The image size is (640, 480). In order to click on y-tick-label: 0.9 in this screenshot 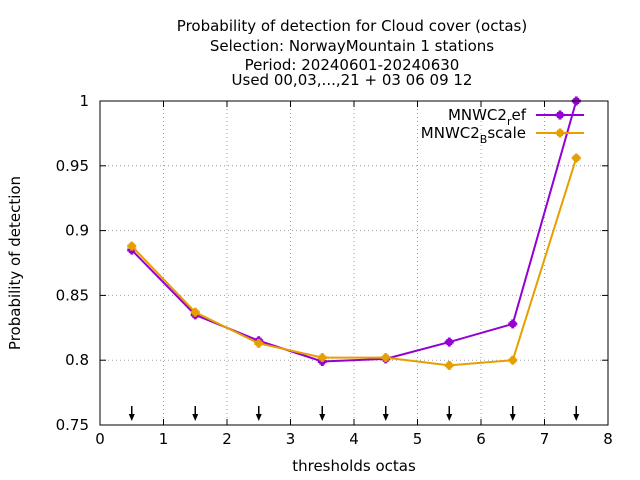, I will do `click(77, 231)`.